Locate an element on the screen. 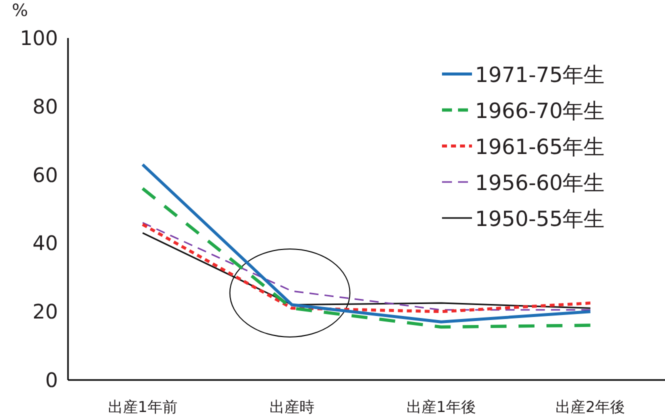  y-axis-title: % is located at coordinates (20, 11).